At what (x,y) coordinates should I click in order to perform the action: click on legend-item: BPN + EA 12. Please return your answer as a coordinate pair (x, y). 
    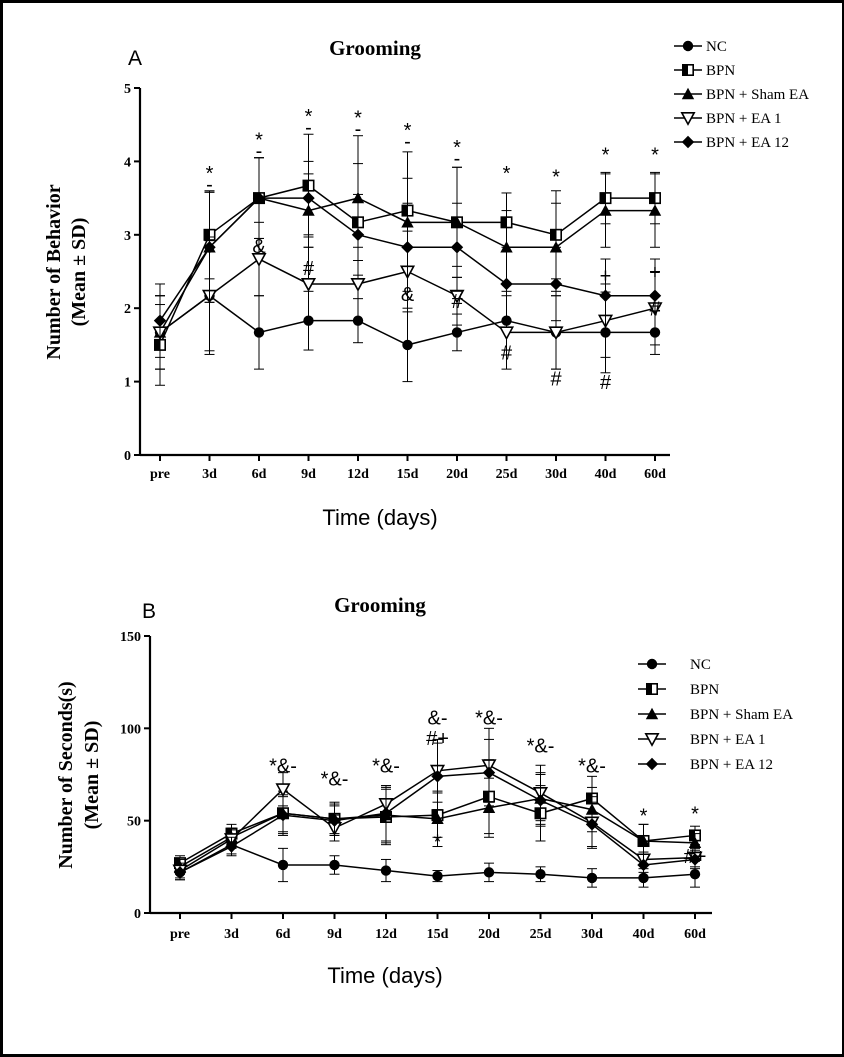
    Looking at the image, I should click on (731, 143).